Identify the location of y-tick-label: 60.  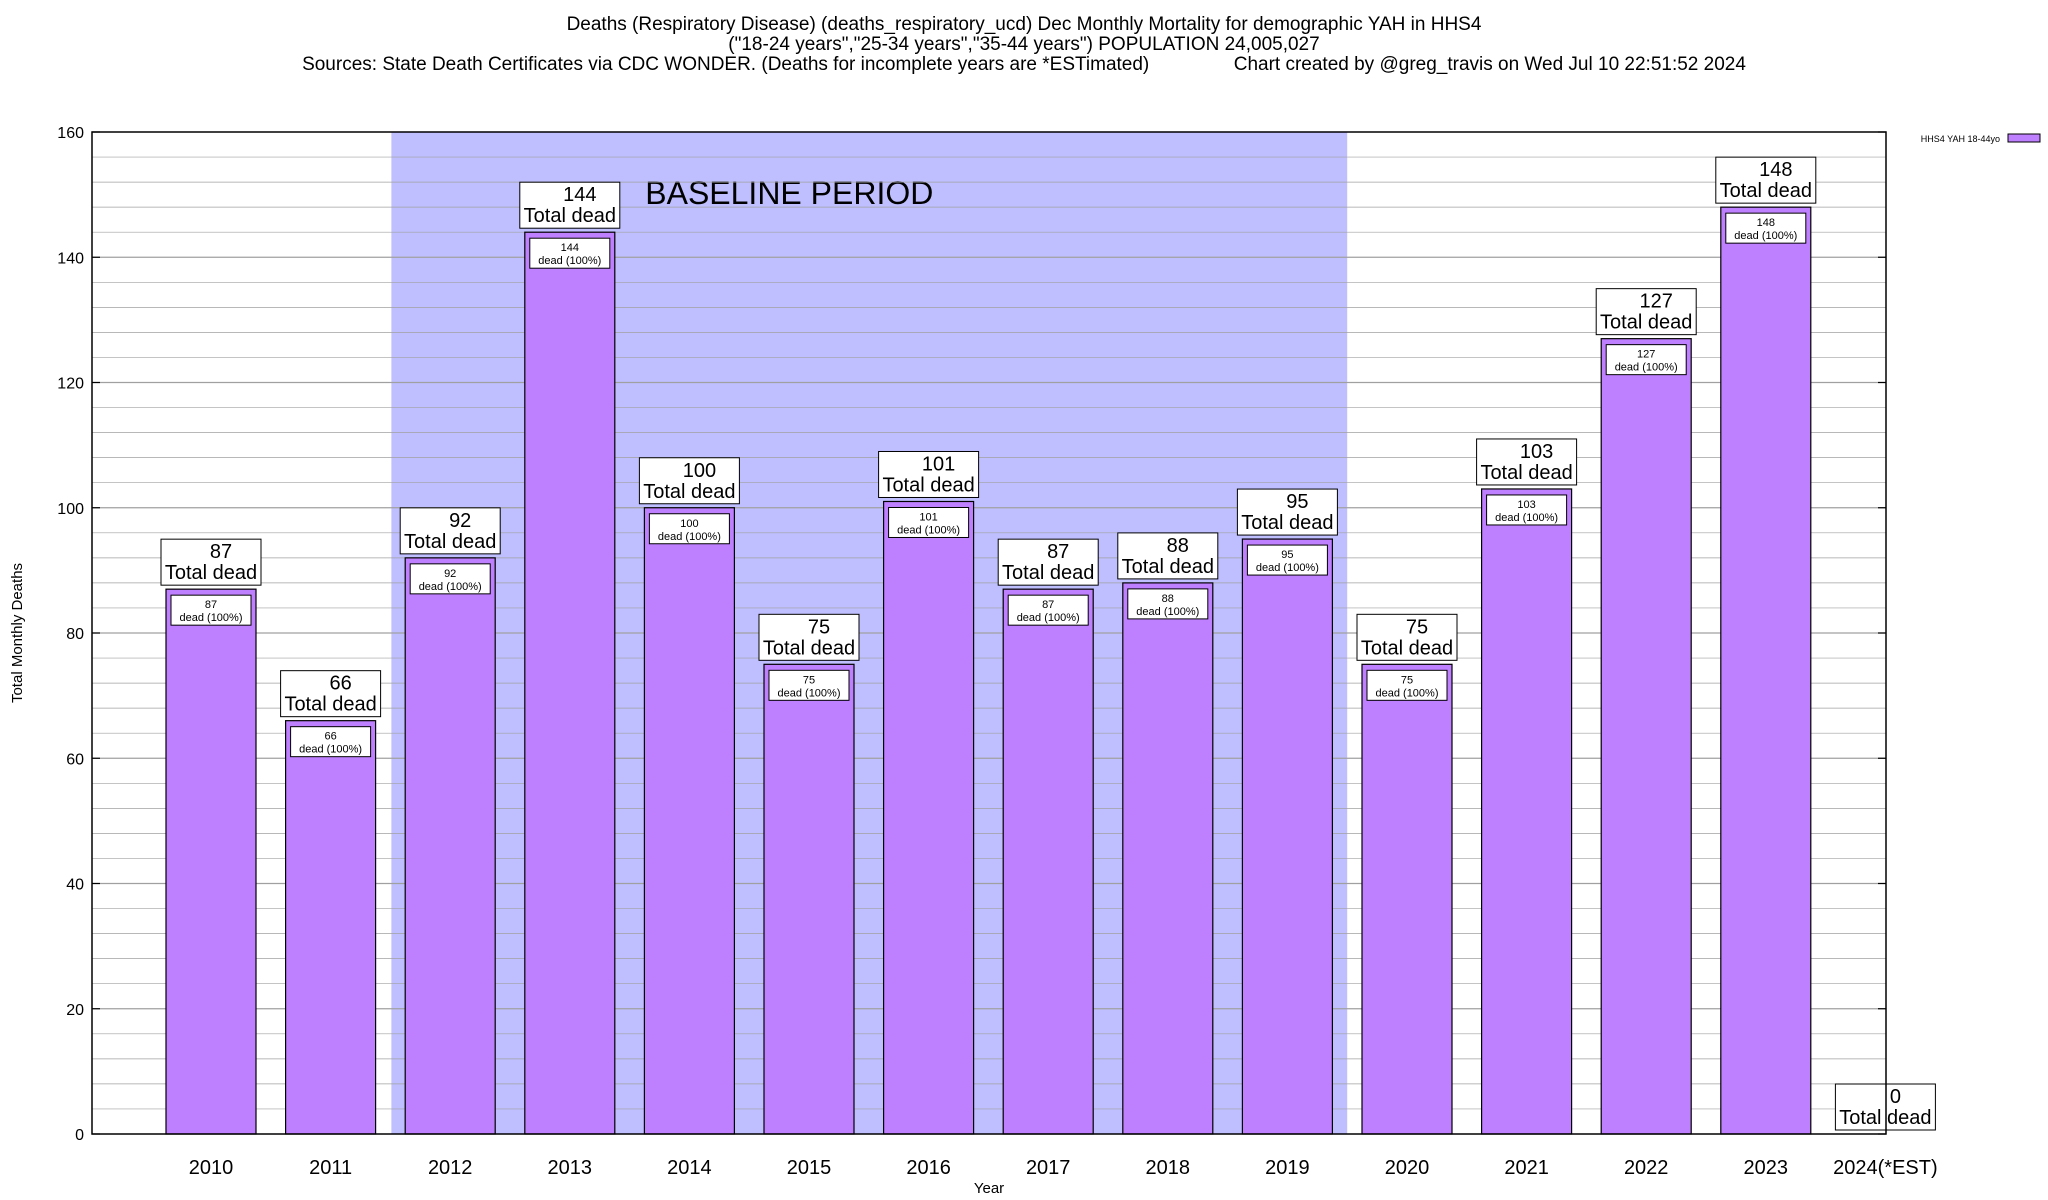
(75, 759).